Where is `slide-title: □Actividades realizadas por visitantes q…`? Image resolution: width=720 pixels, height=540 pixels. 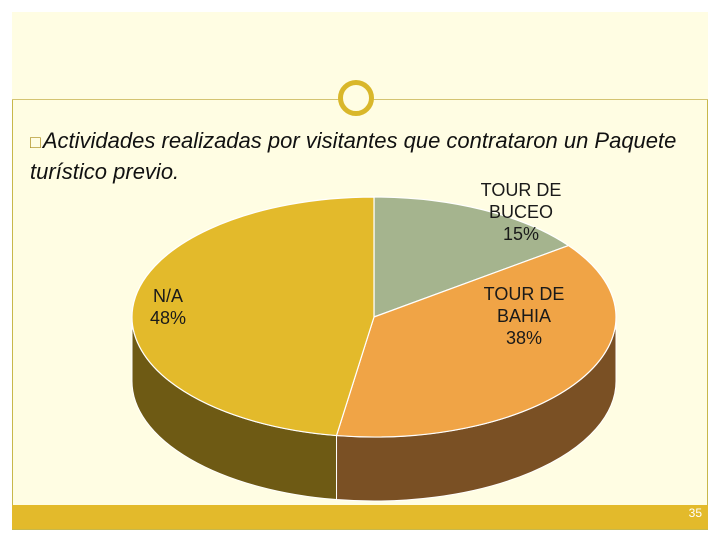 slide-title: □Actividades realizadas por visitantes q… is located at coordinates (360, 156).